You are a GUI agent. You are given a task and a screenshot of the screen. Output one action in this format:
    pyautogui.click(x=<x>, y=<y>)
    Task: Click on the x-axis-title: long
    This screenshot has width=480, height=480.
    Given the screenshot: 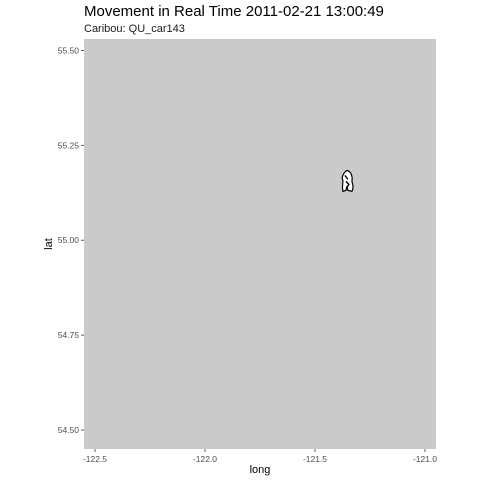 What is the action you would take?
    pyautogui.click(x=260, y=470)
    